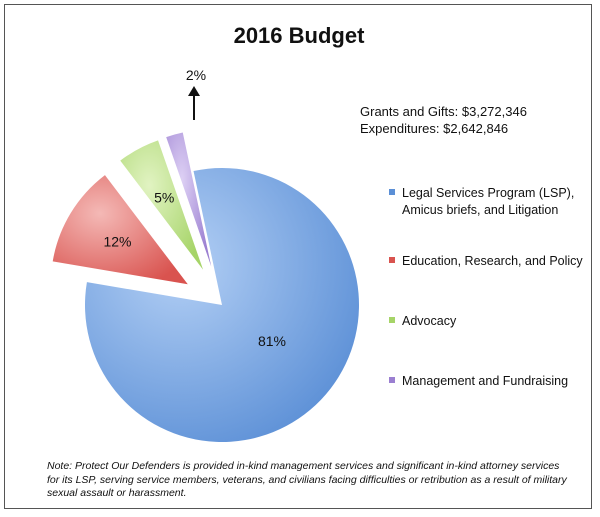  Describe the element at coordinates (434, 128) in the screenshot. I see `expenditures-total: Expenditures: $2,642,846` at that location.